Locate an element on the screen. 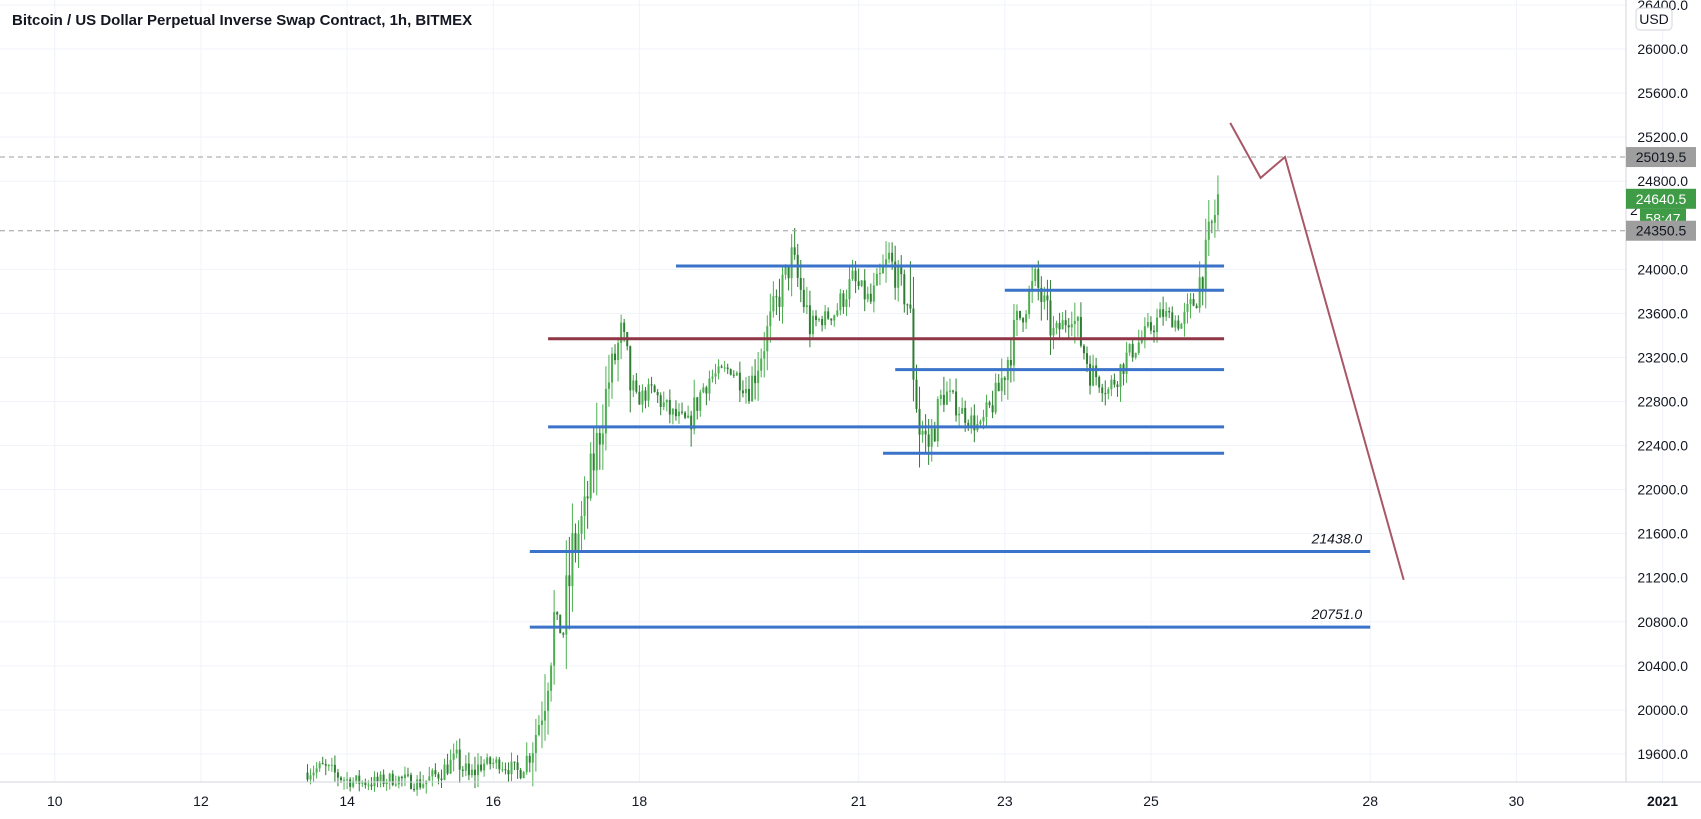 This screenshot has height=819, width=1701. x-tick-label: 30 is located at coordinates (1517, 801).